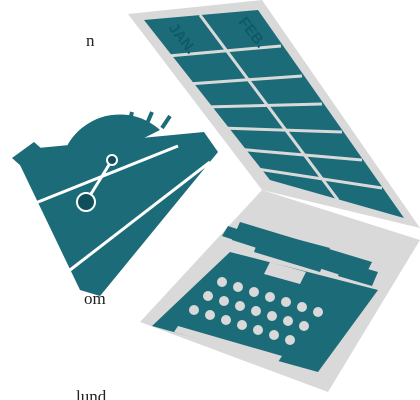  I want to click on paper-slot, so click(285, 273).